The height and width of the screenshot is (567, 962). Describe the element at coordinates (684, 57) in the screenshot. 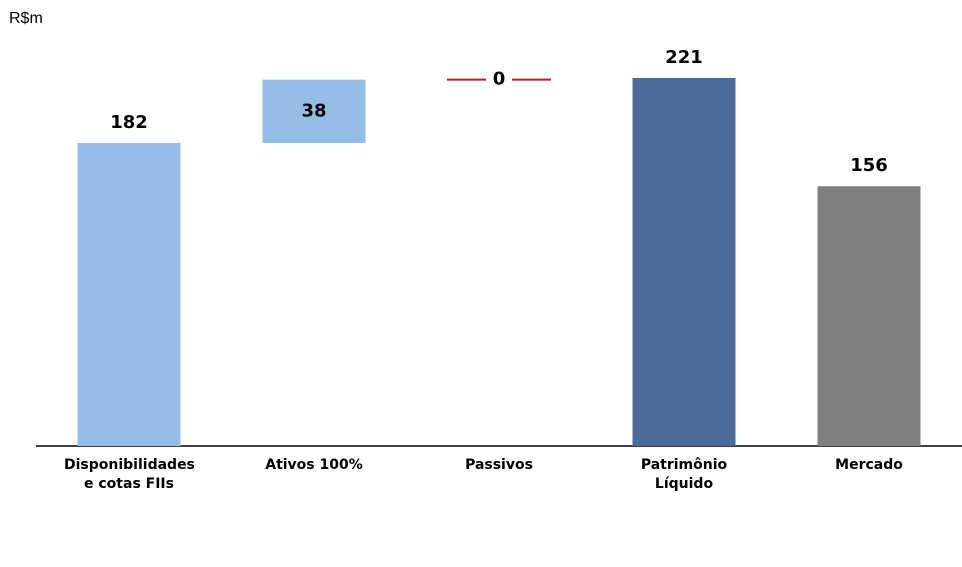

I see `value-label: 221` at that location.